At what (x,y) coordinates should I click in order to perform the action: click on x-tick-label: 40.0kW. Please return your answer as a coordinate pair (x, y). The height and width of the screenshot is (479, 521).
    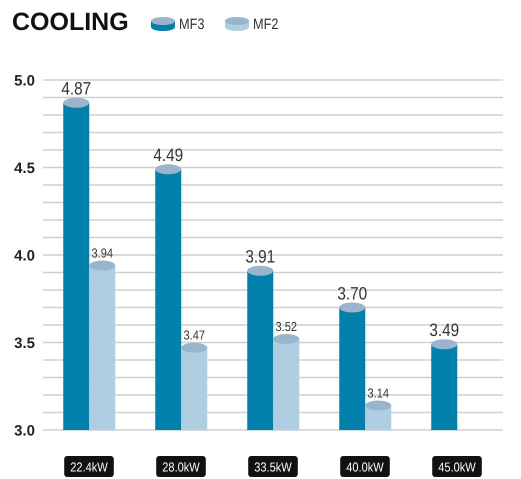
    Looking at the image, I should click on (365, 467).